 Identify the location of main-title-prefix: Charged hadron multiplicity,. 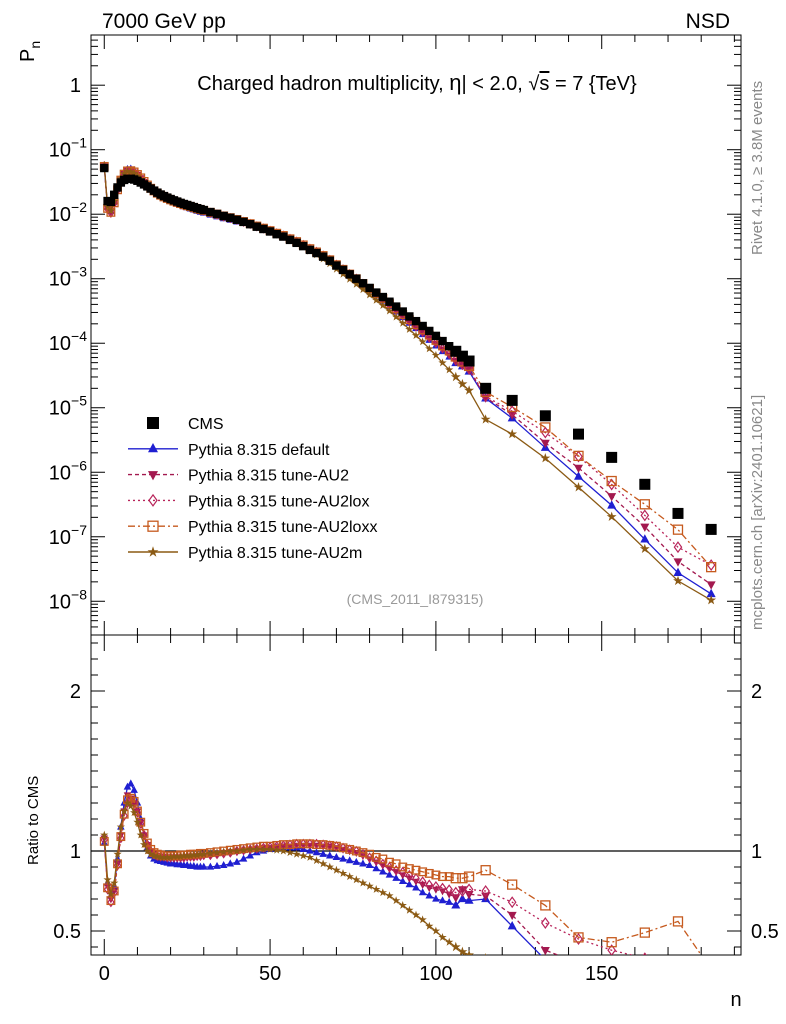
(323, 84).